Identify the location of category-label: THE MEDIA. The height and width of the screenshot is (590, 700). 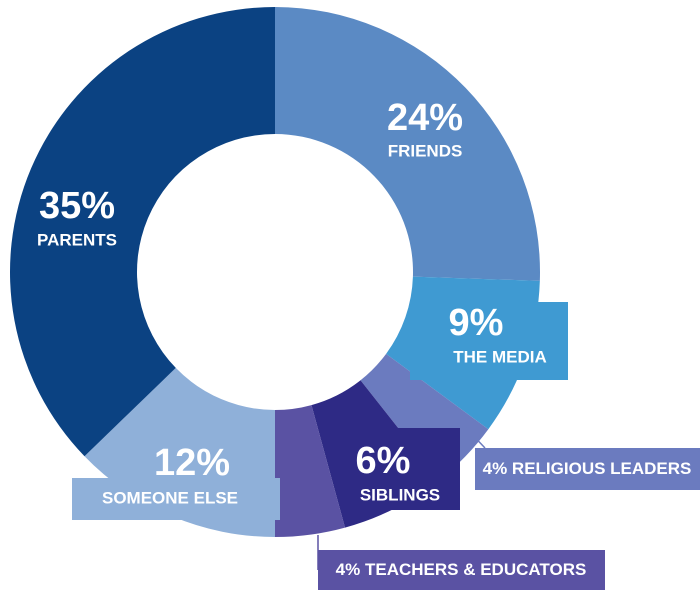
(500, 356).